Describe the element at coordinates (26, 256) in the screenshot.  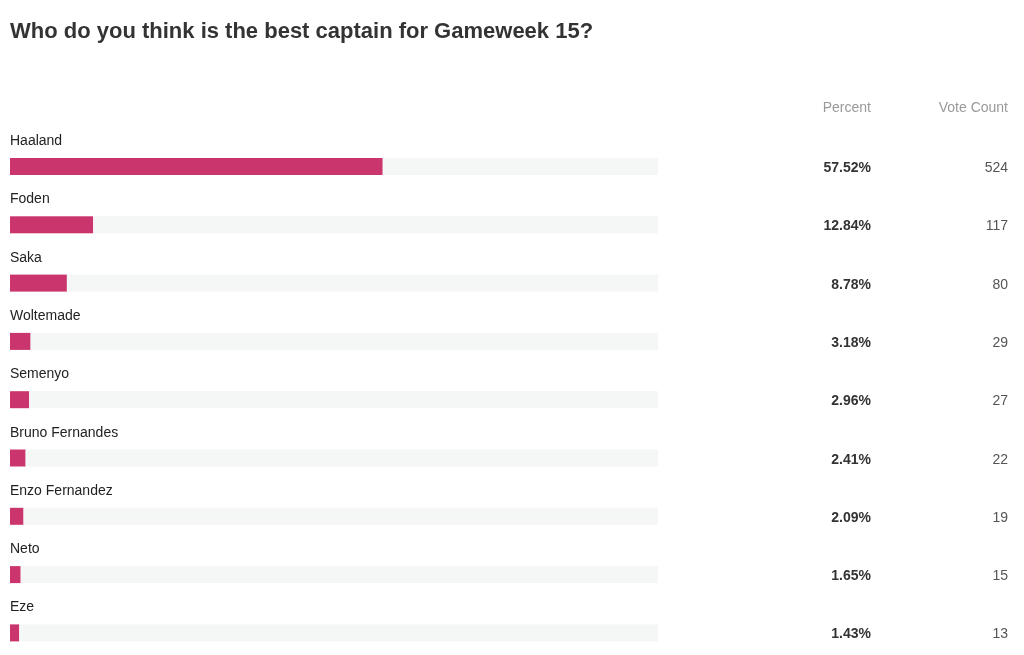
I see `y-tick-label: Saka` at that location.